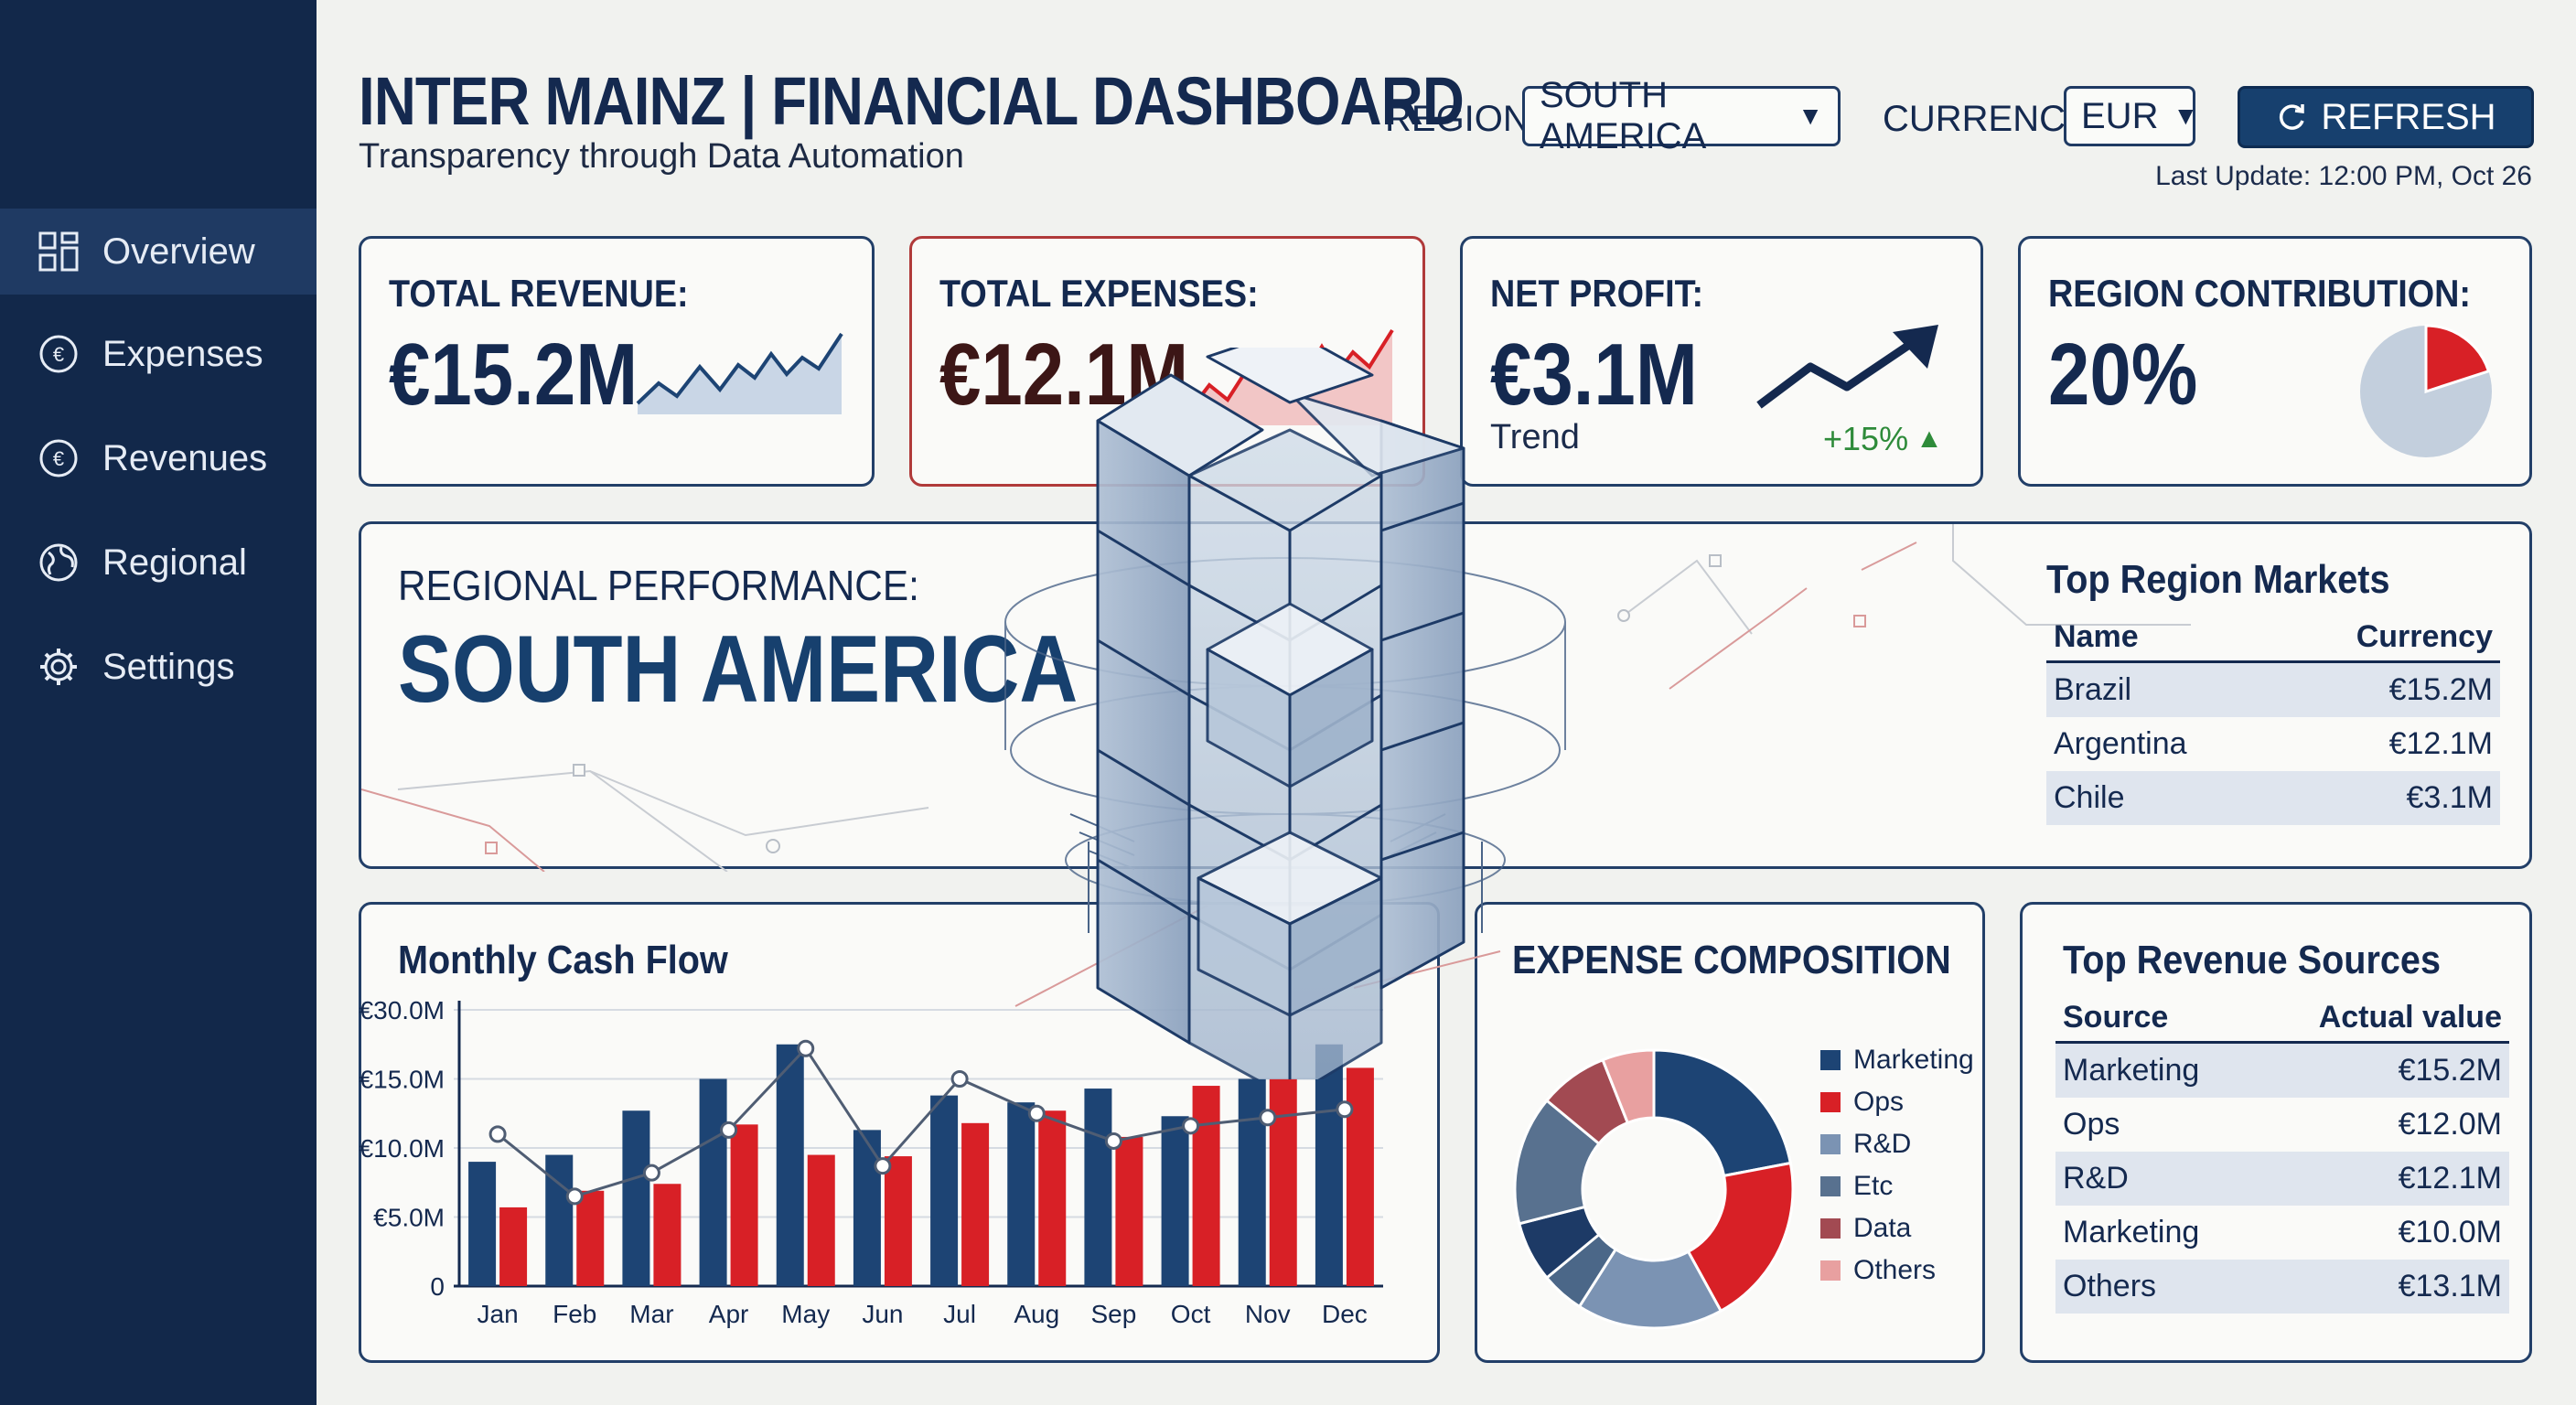  I want to click on sidebar-item-overview: Overview, so click(158, 252).